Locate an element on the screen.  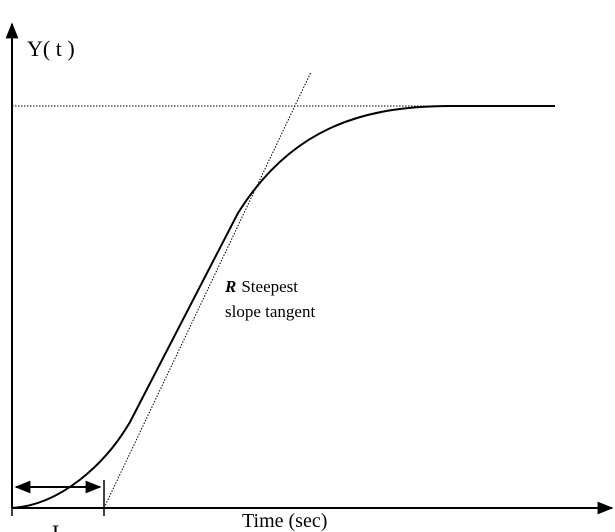
annotation-line: Steepest is located at coordinates (269, 286).